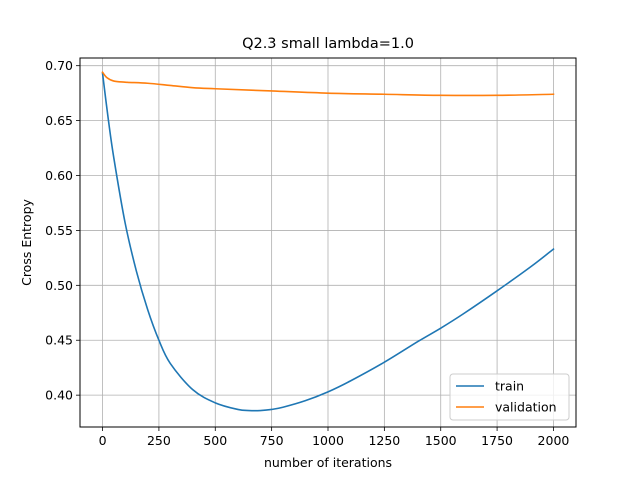 The height and width of the screenshot is (480, 640). I want to click on x-axis-label: number of iterations, so click(328, 462).